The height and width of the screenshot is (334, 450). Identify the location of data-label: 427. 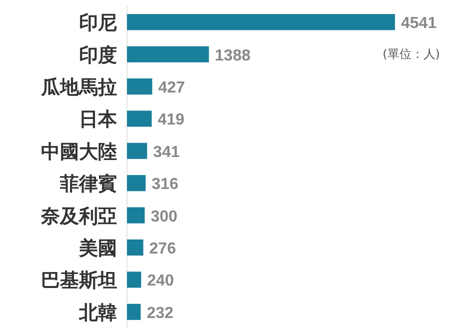
(171, 88).